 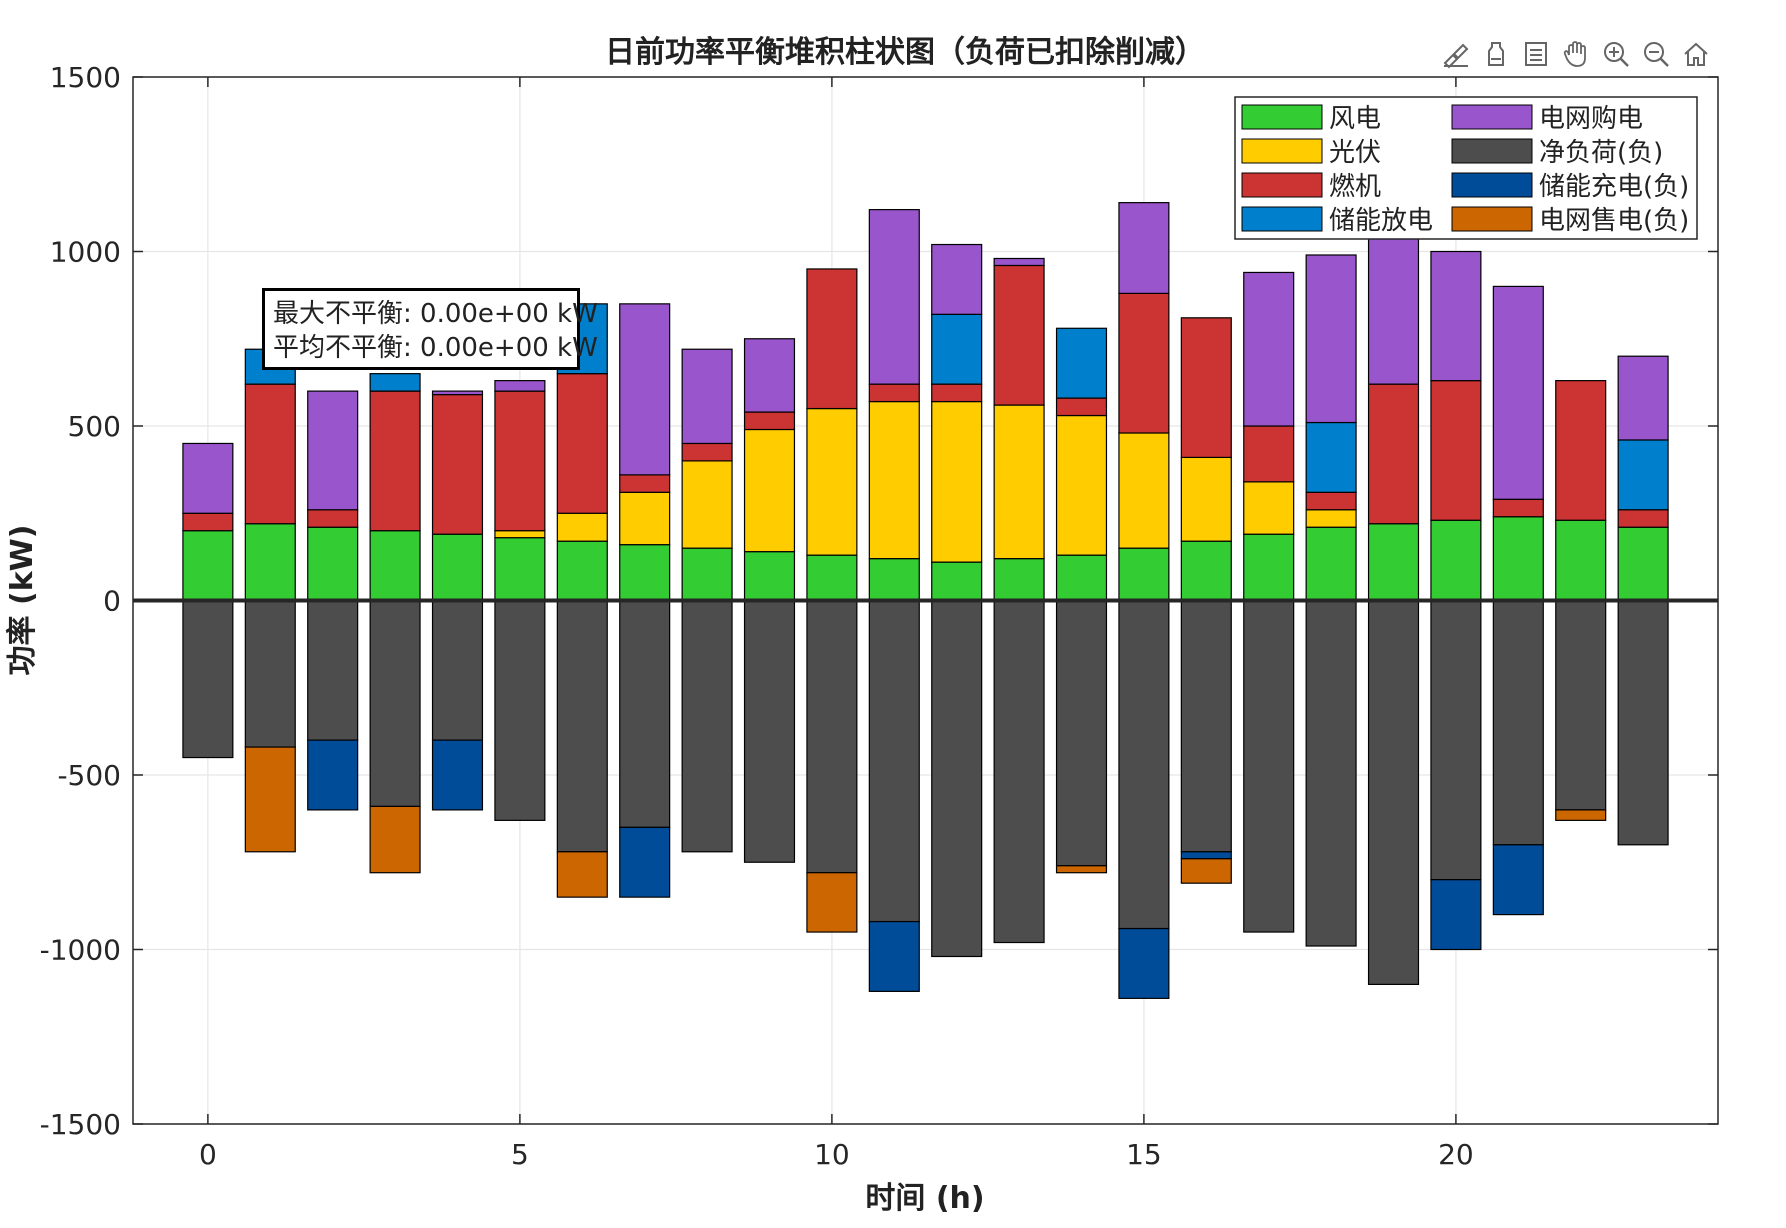 I want to click on legend-entry: 电网售电(负), so click(x=1570, y=221).